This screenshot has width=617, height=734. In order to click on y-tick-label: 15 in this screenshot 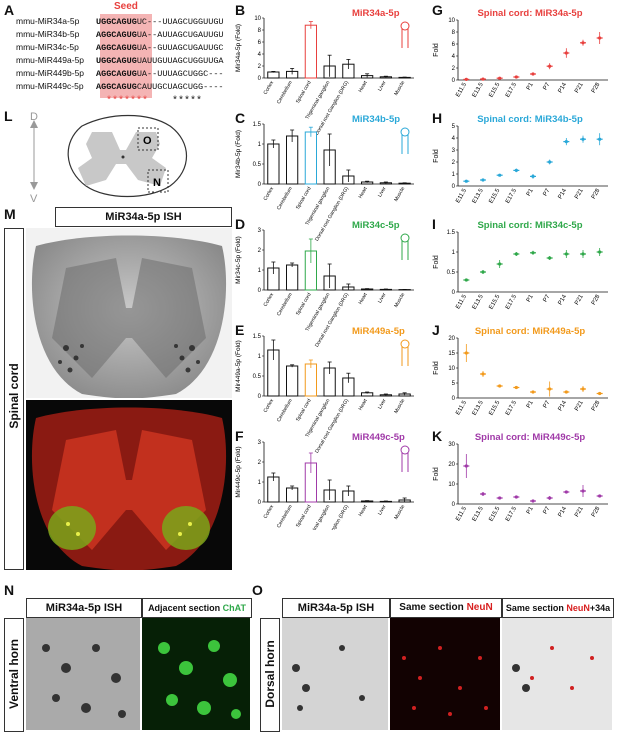, I will do `click(451, 354)`.